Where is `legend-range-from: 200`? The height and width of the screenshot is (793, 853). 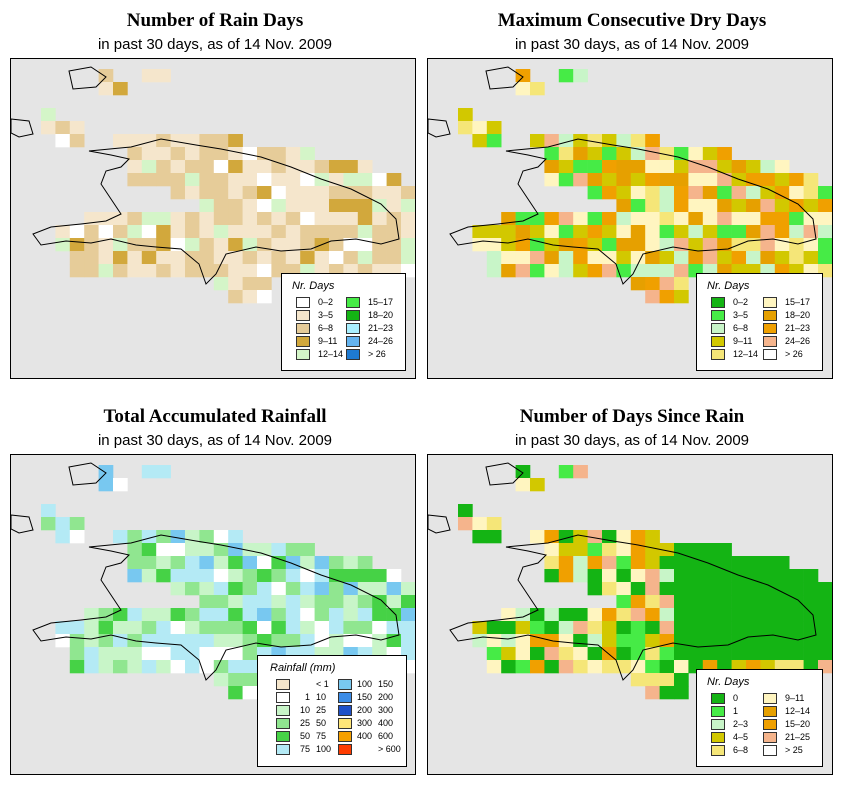 legend-range-from: 200 is located at coordinates (364, 710).